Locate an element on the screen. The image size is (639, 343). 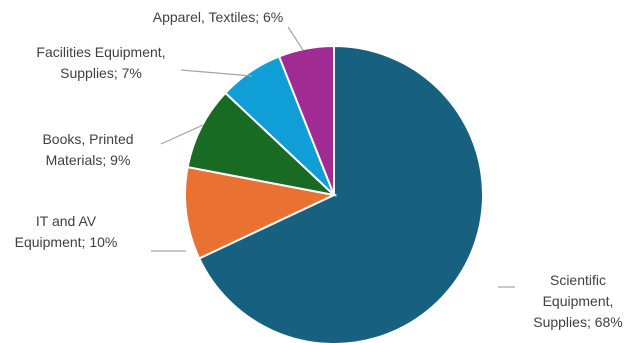
data-label-2: IT and AV Equipment; 10% is located at coordinates (66, 231).